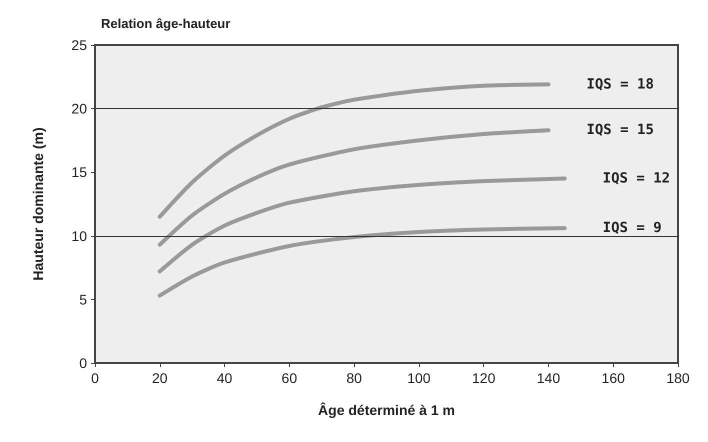 The image size is (708, 442). What do you see at coordinates (38, 204) in the screenshot?
I see `y-axis-title: Hauteur dominante (m)` at bounding box center [38, 204].